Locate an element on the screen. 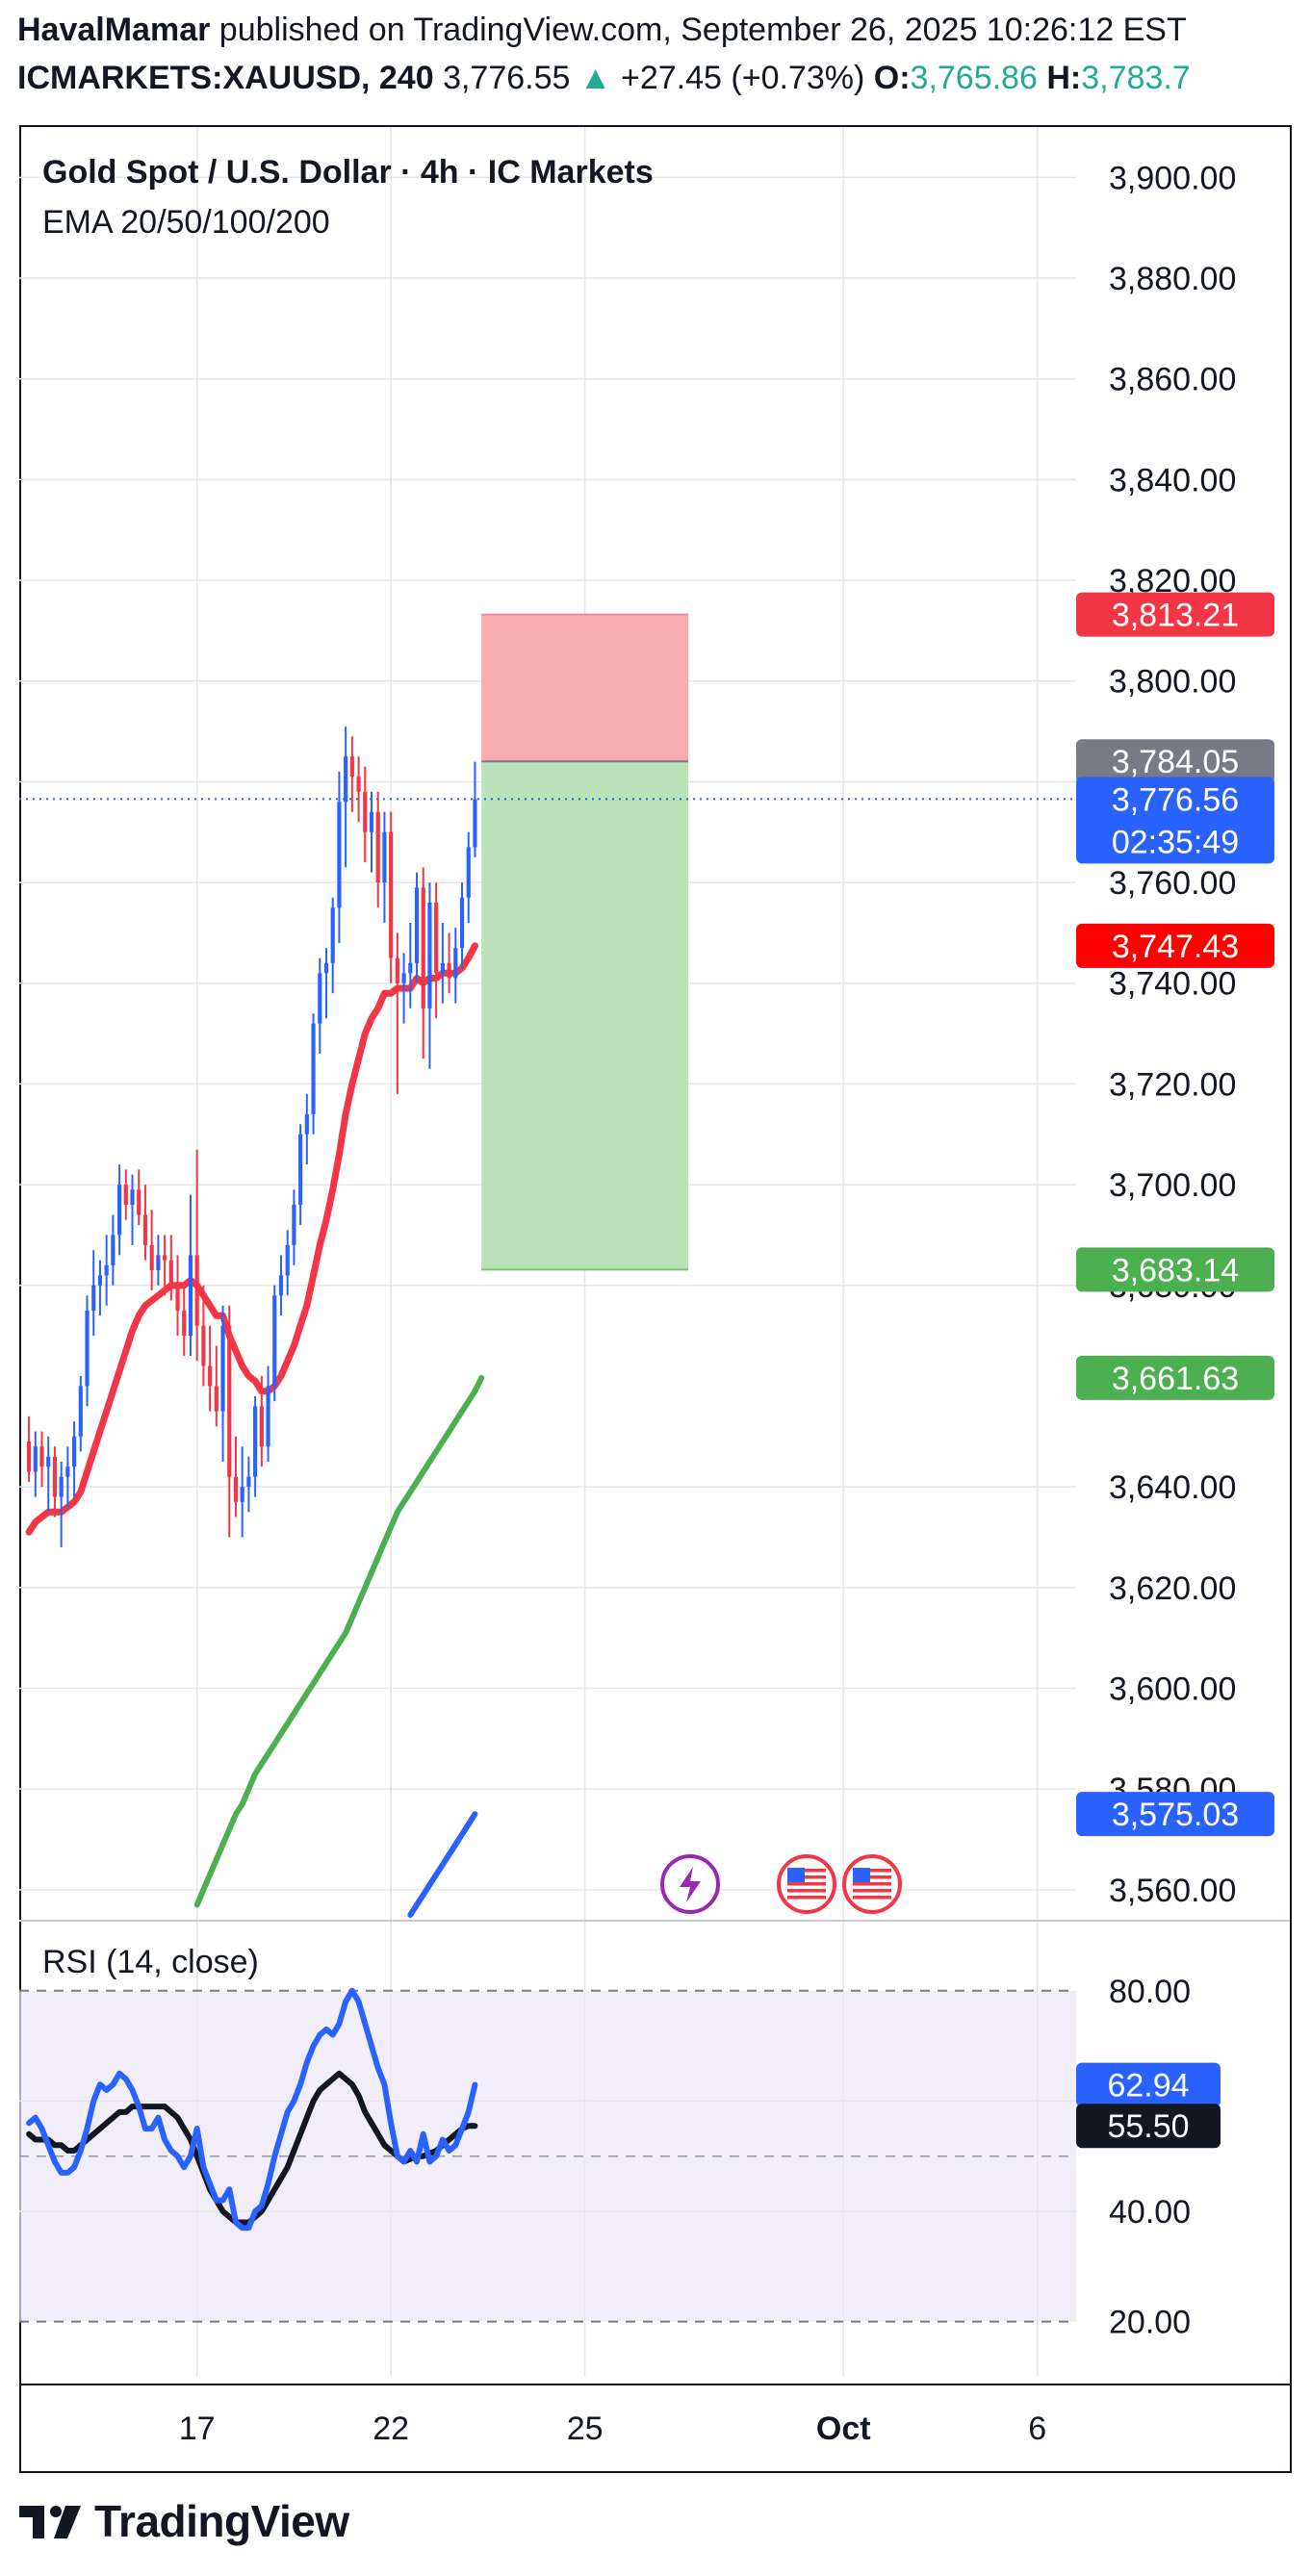 The image size is (1311, 2576). high-value: 3,783.7 is located at coordinates (1136, 78).